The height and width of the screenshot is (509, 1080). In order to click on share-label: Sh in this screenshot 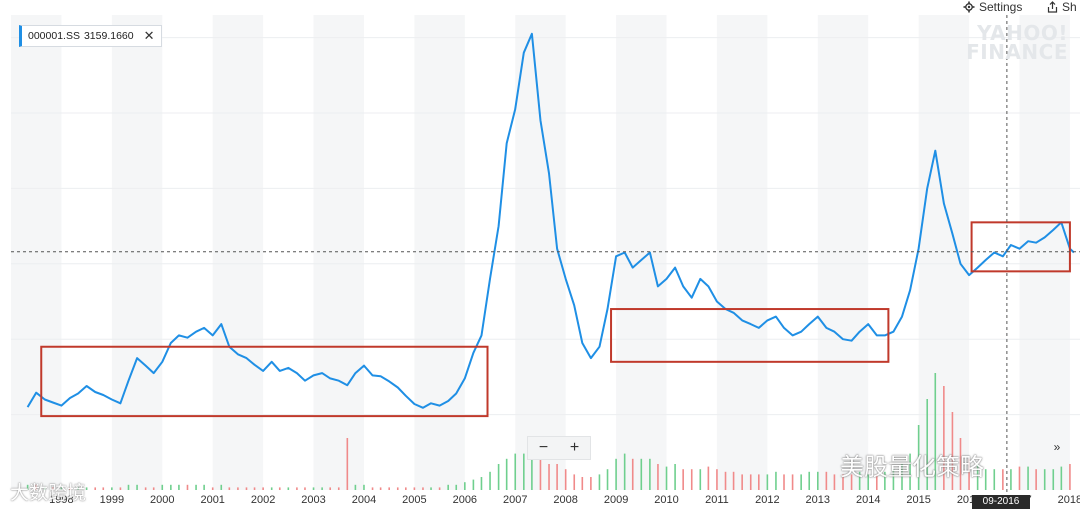, I will do `click(1069, 7)`.